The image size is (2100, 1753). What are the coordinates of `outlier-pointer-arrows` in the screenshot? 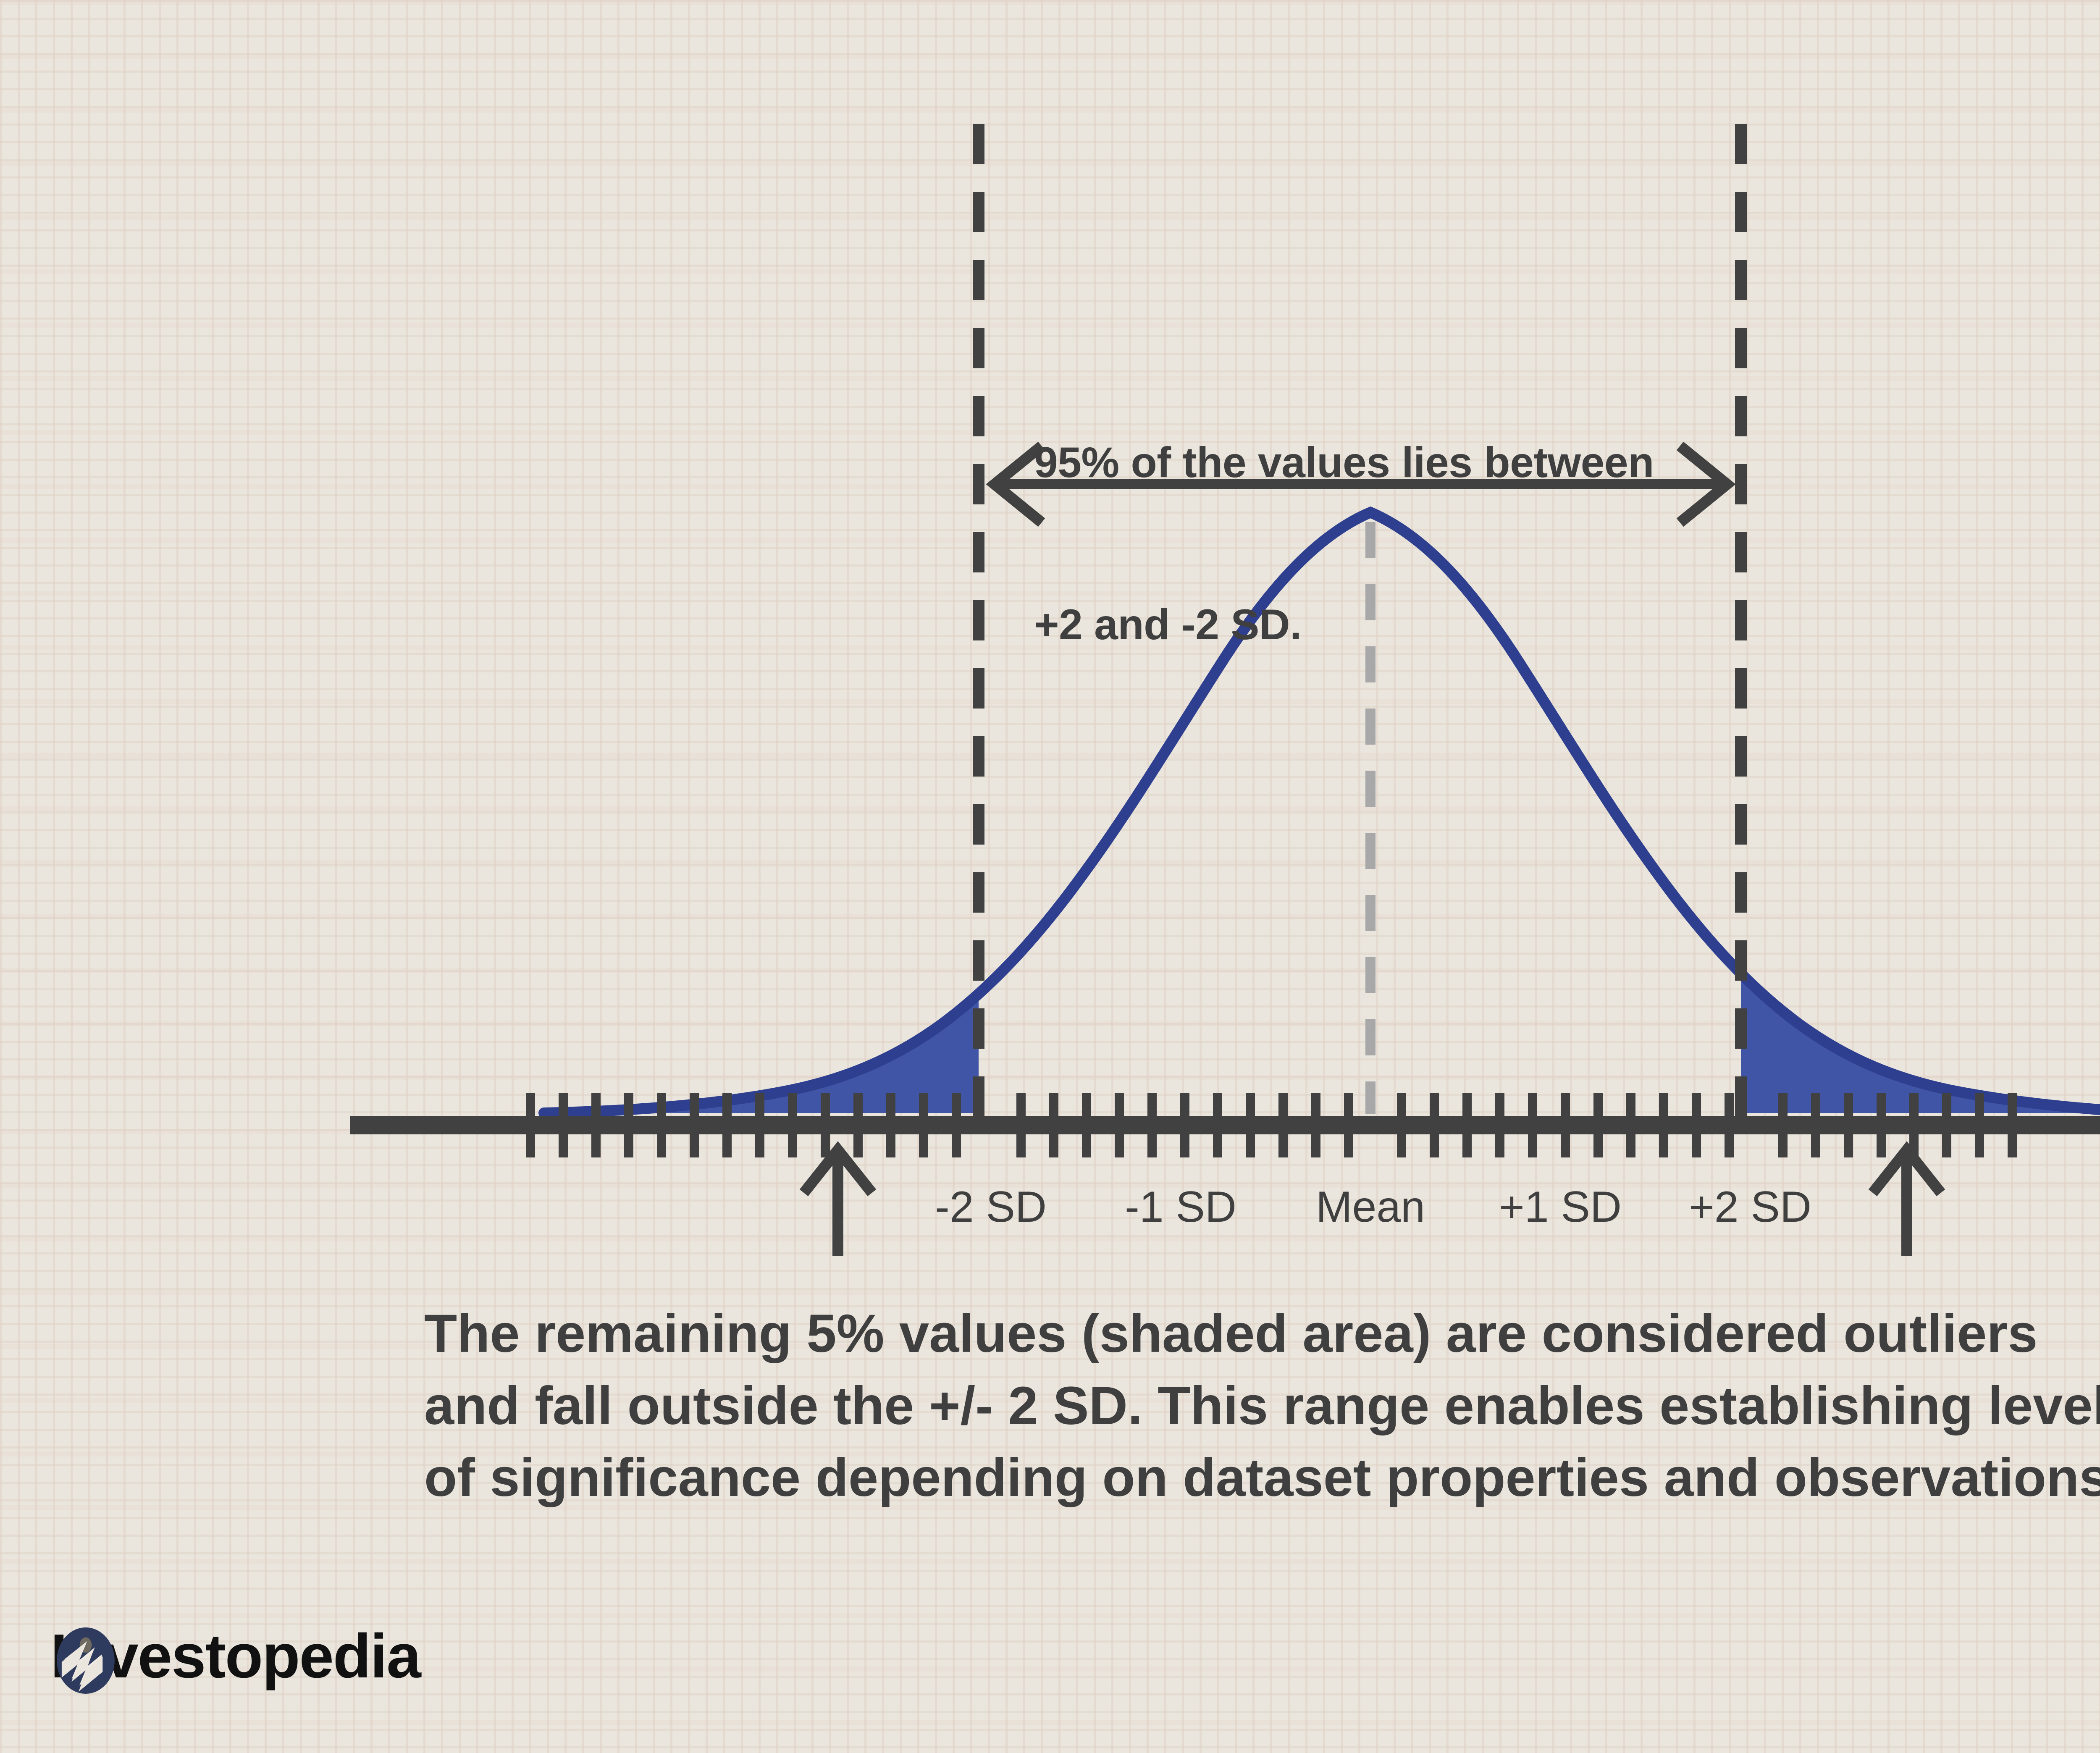 It's located at (1372, 1198).